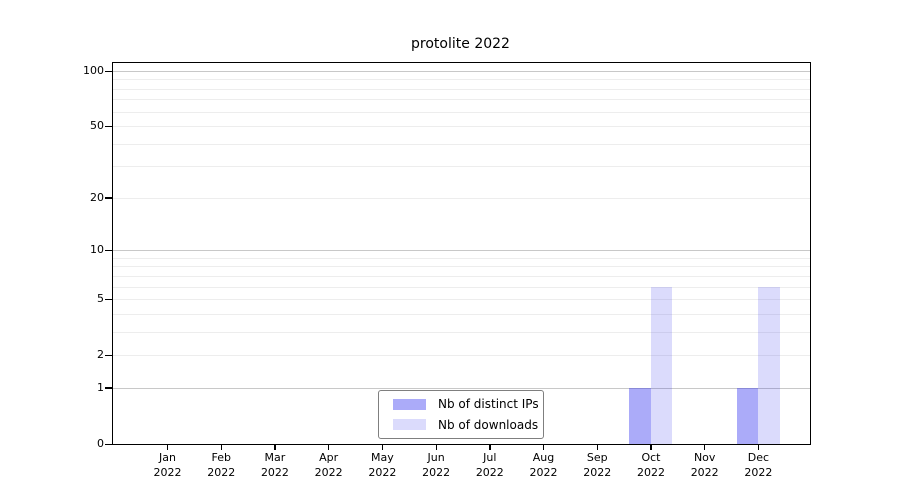  What do you see at coordinates (221, 465) in the screenshot?
I see `x-tick-label-feb: Feb 2022` at bounding box center [221, 465].